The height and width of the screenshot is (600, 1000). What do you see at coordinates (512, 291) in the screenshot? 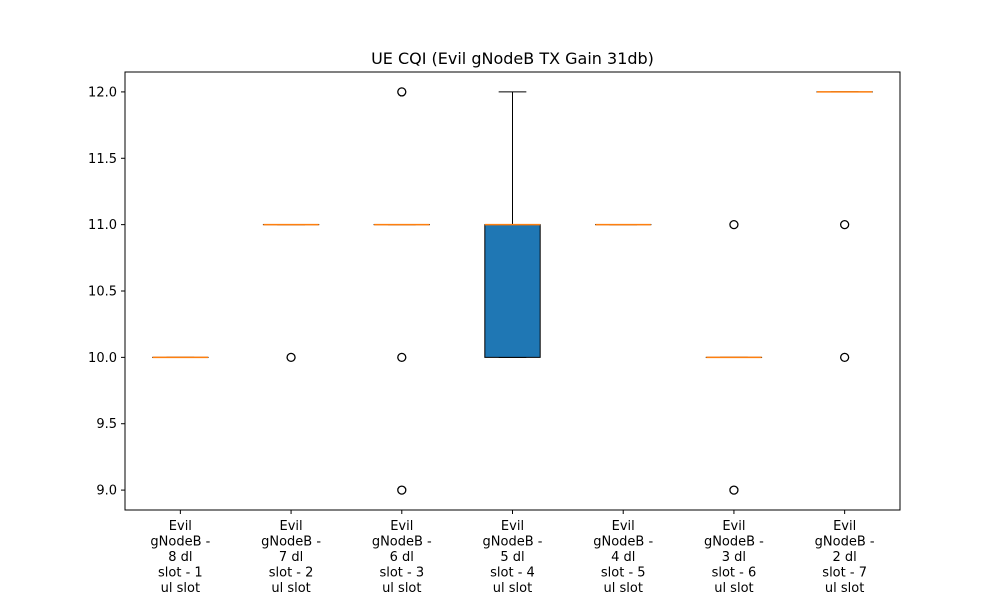
I see `box` at bounding box center [512, 291].